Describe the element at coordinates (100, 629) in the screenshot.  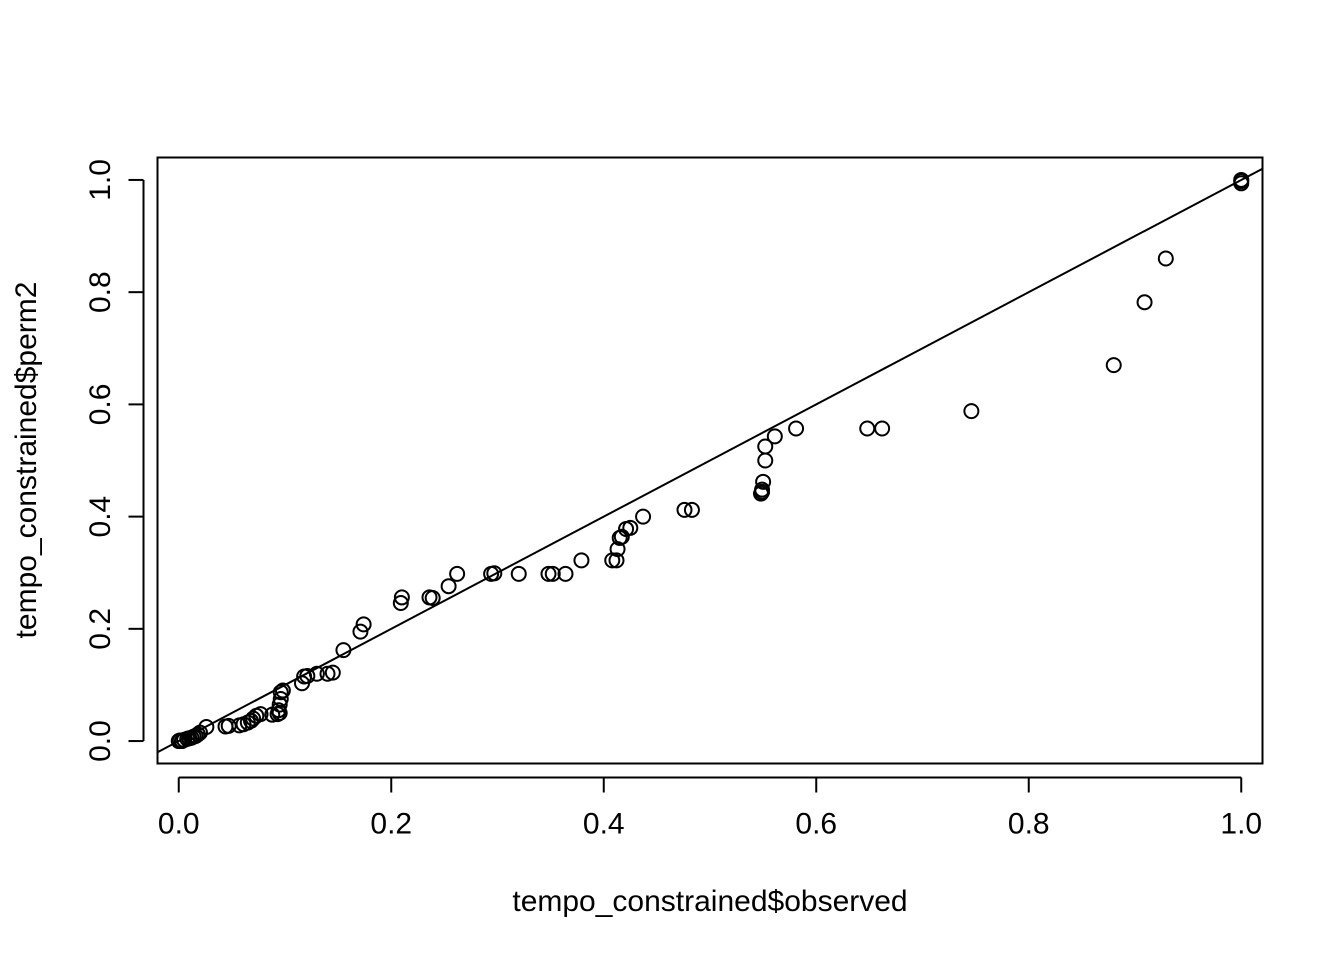
I see `y-tick-label: 0.2` at that location.